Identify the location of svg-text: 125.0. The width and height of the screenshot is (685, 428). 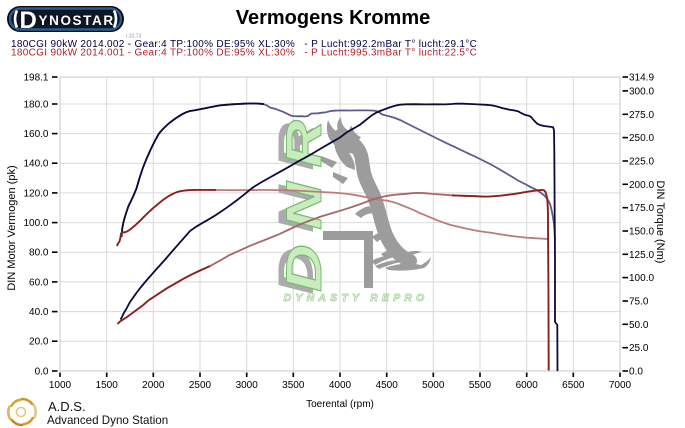
(641, 255).